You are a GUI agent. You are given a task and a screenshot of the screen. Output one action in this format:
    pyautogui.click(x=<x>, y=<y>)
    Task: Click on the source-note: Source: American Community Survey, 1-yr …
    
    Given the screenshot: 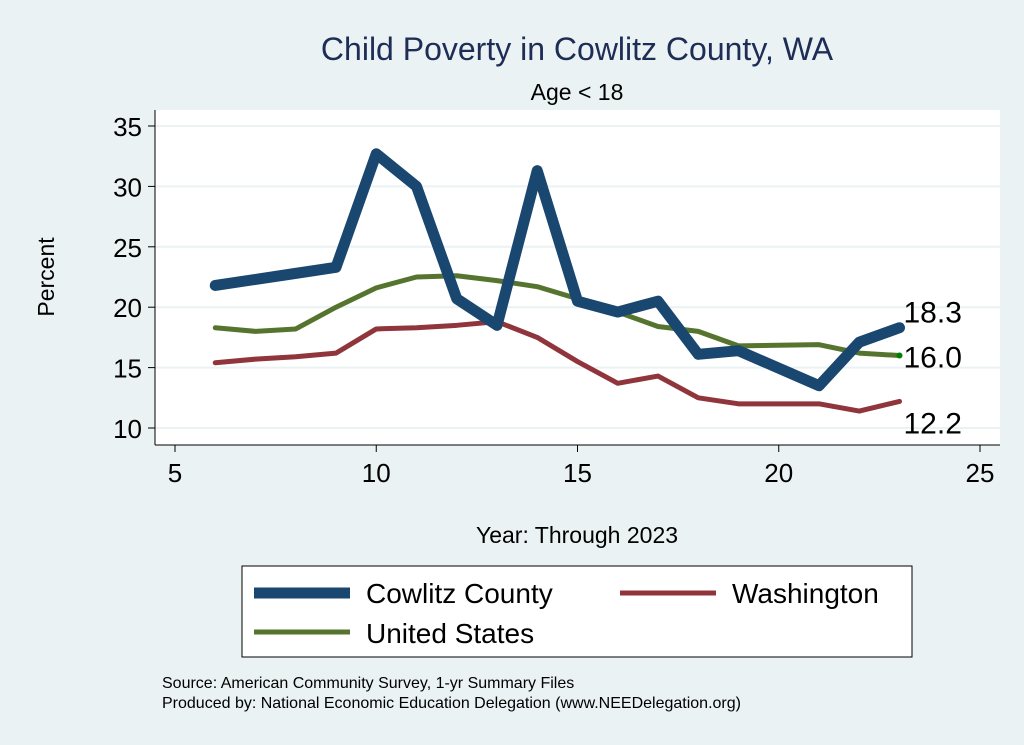 What is the action you would take?
    pyautogui.click(x=368, y=683)
    